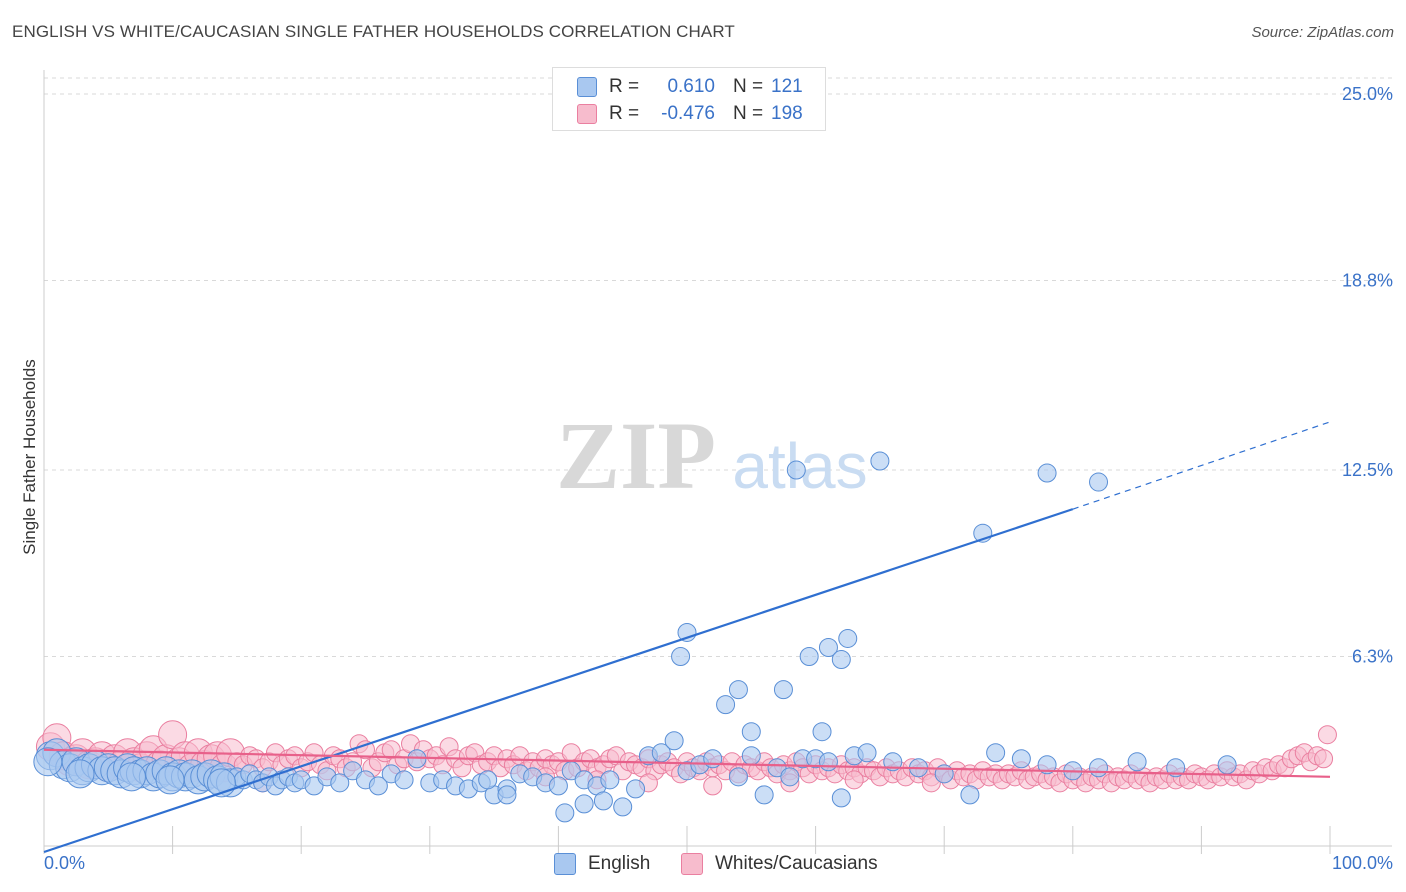 Image resolution: width=1406 pixels, height=892 pixels. I want to click on english-trend-extension, so click(1201, 465).